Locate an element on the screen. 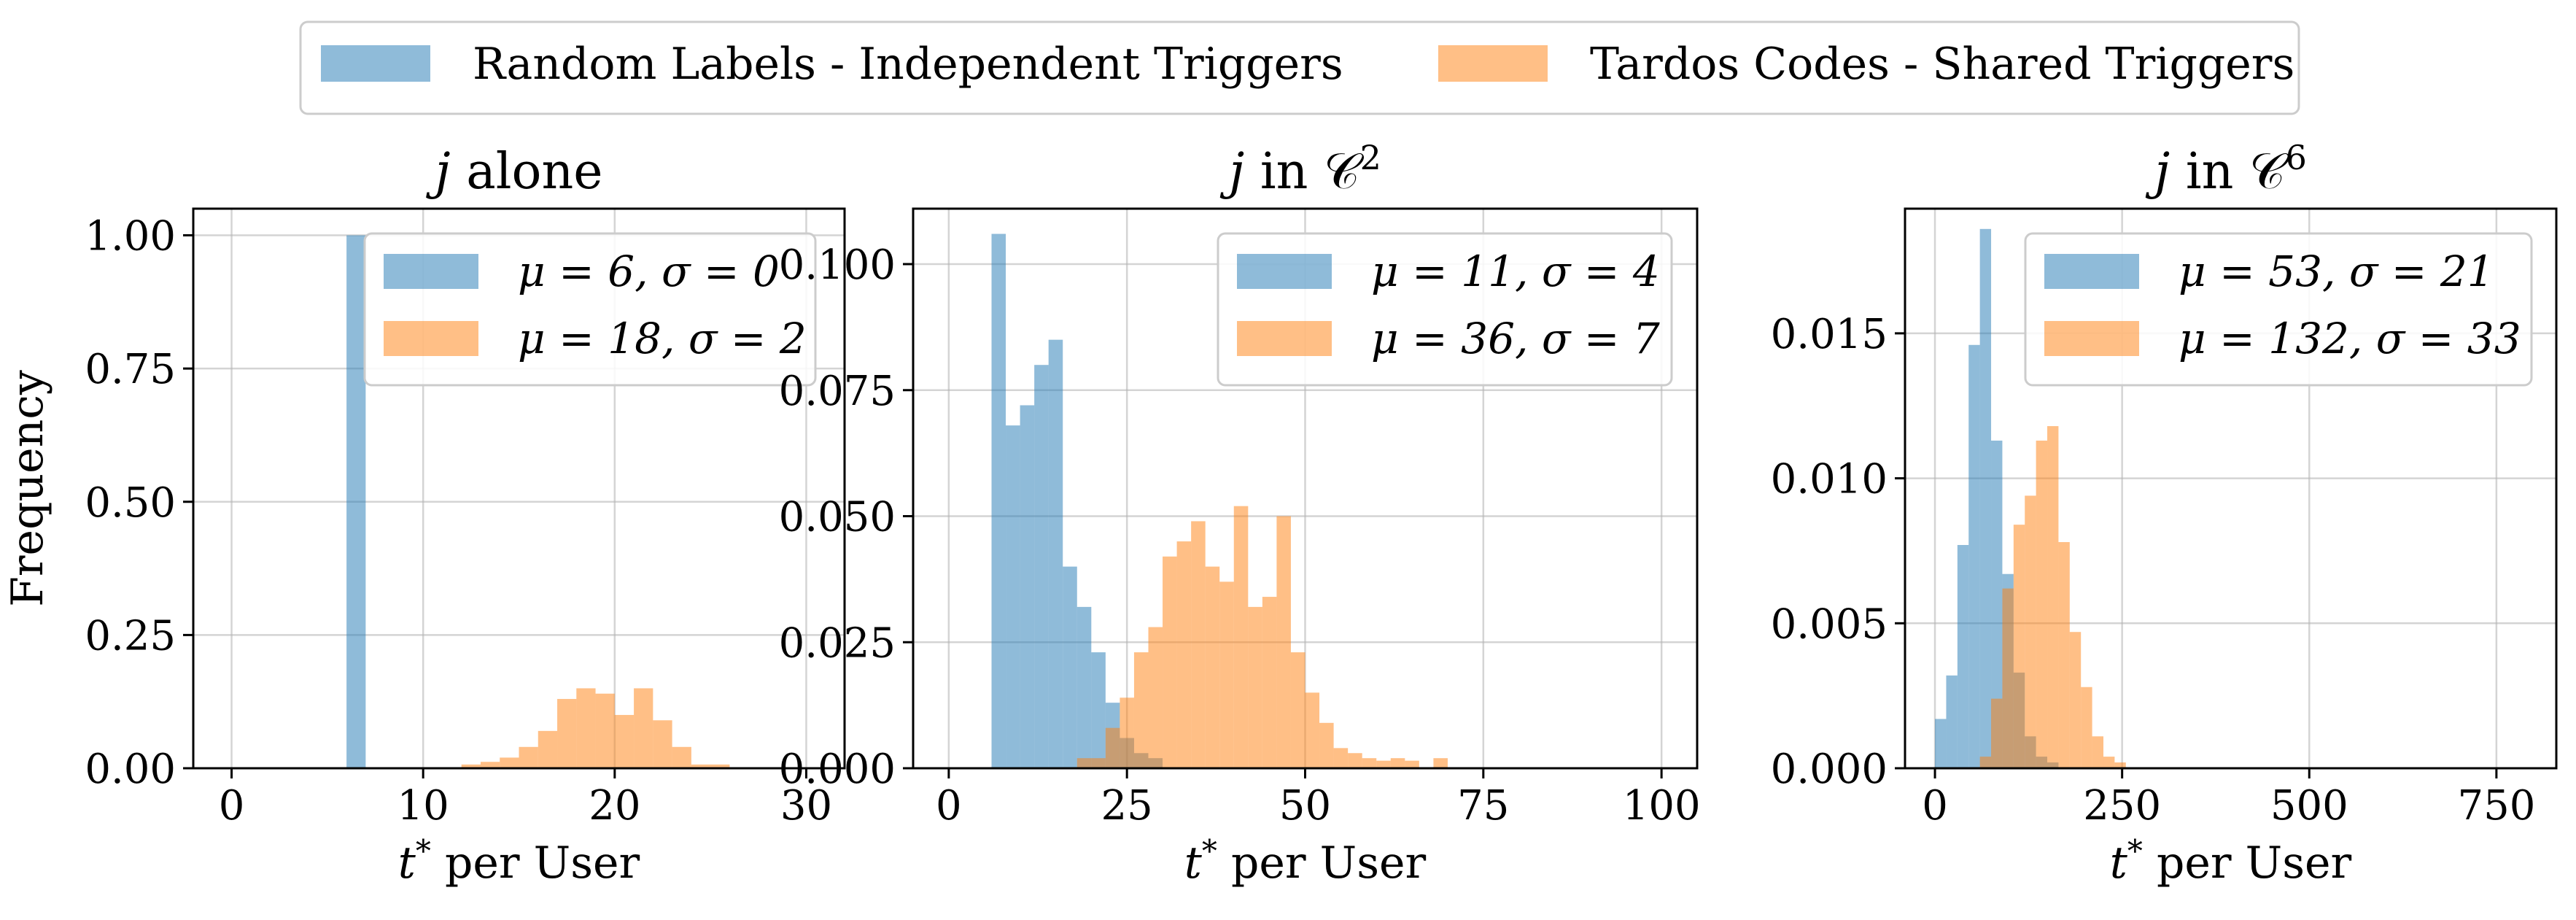 This screenshot has width=2576, height=920. y-axis-label: Frequency is located at coordinates (28, 488).